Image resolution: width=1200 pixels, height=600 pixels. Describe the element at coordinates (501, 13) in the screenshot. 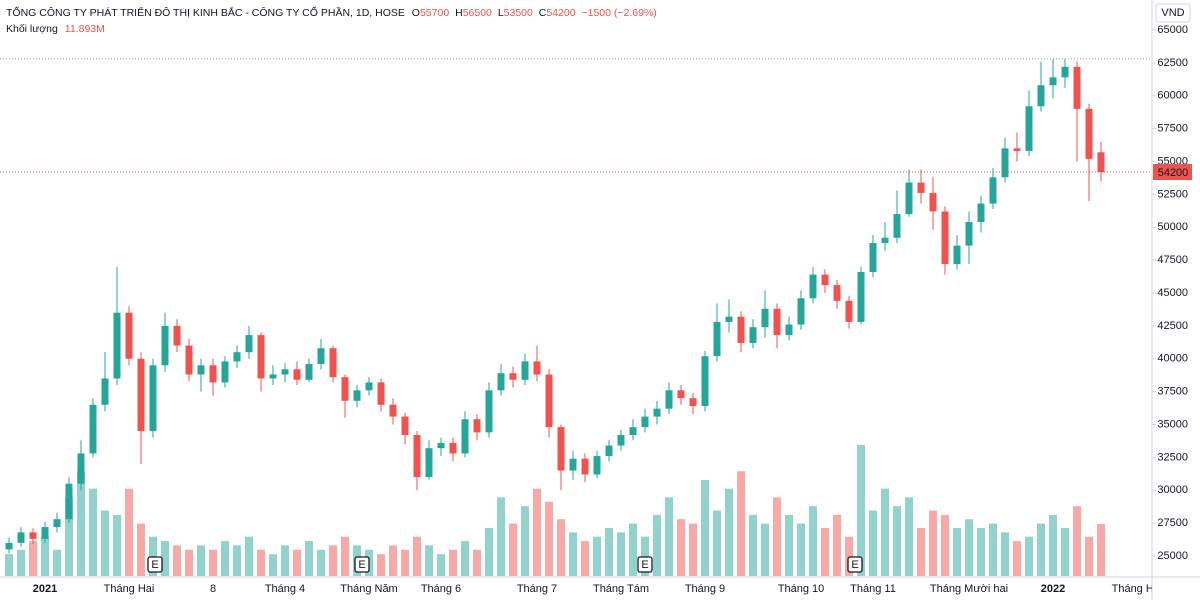

I see `ohlc-label: L` at that location.